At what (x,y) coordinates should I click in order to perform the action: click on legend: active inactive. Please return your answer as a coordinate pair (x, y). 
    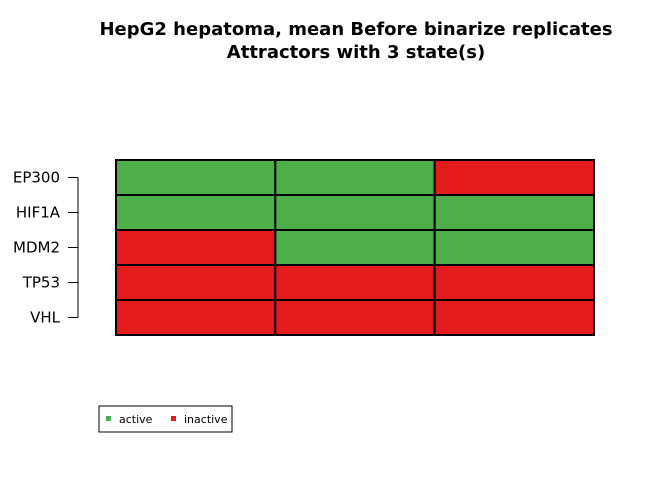
    Looking at the image, I should click on (165, 419).